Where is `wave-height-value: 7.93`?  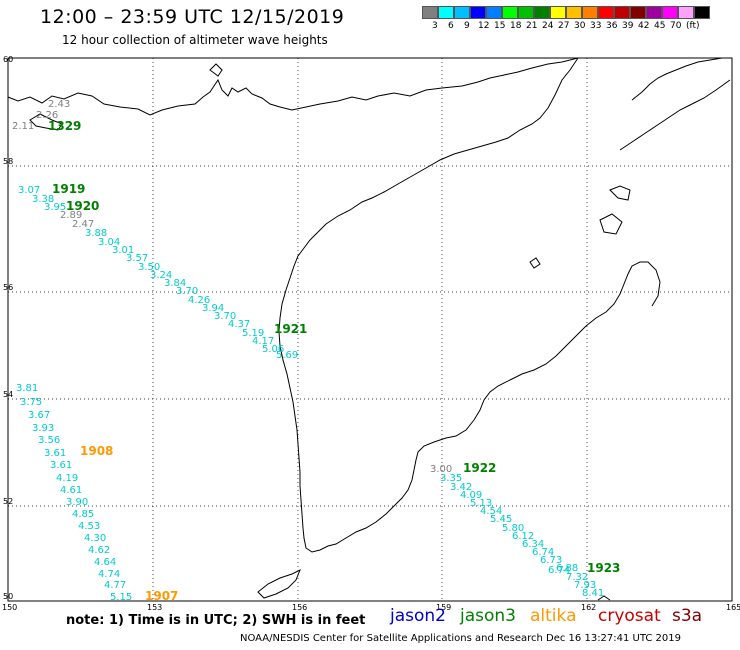 wave-height-value: 7.93 is located at coordinates (585, 585).